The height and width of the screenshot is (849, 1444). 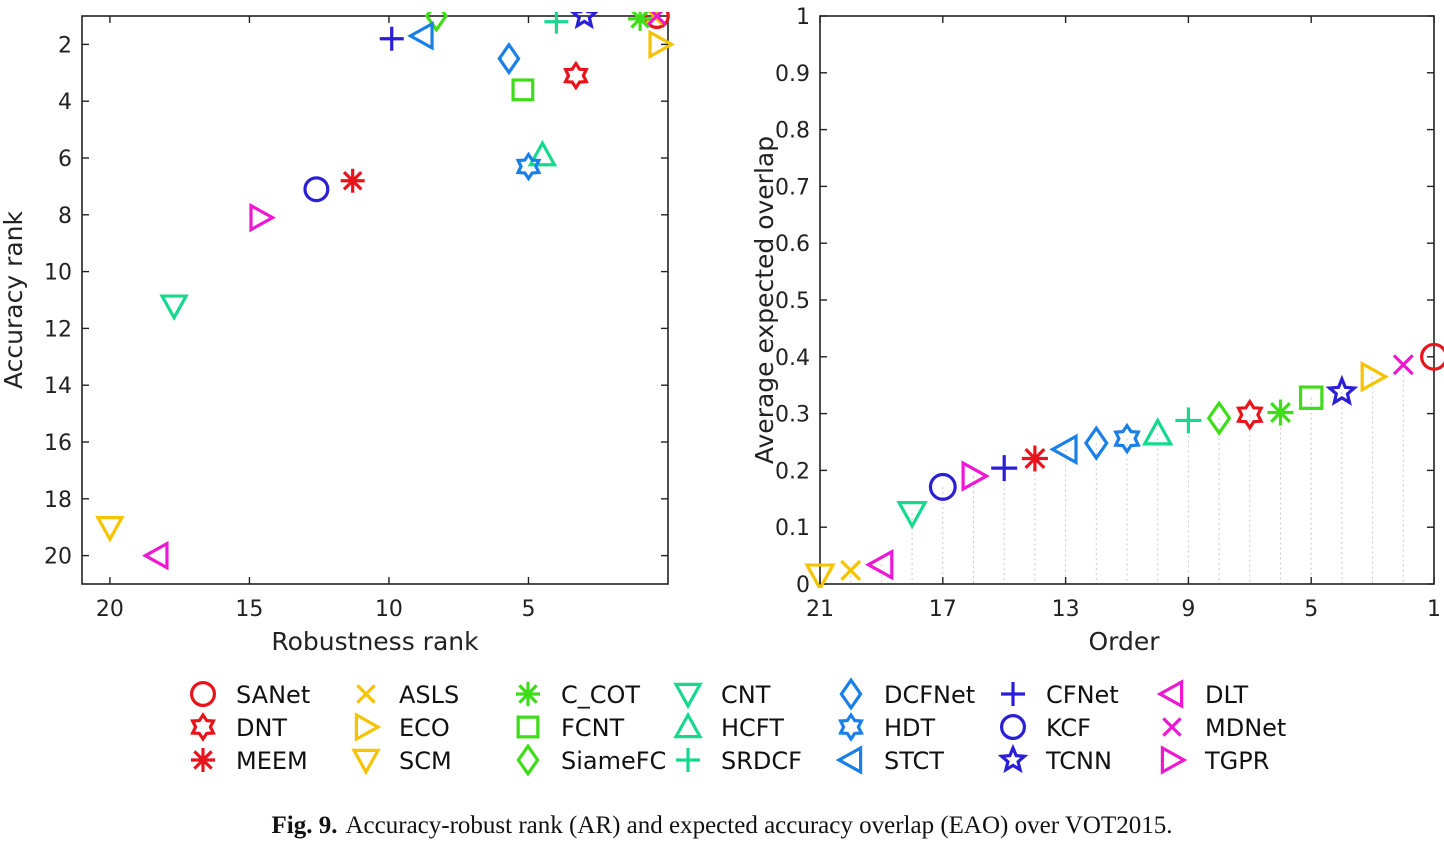 What do you see at coordinates (803, 585) in the screenshot?
I see `y-tick-label: 0` at bounding box center [803, 585].